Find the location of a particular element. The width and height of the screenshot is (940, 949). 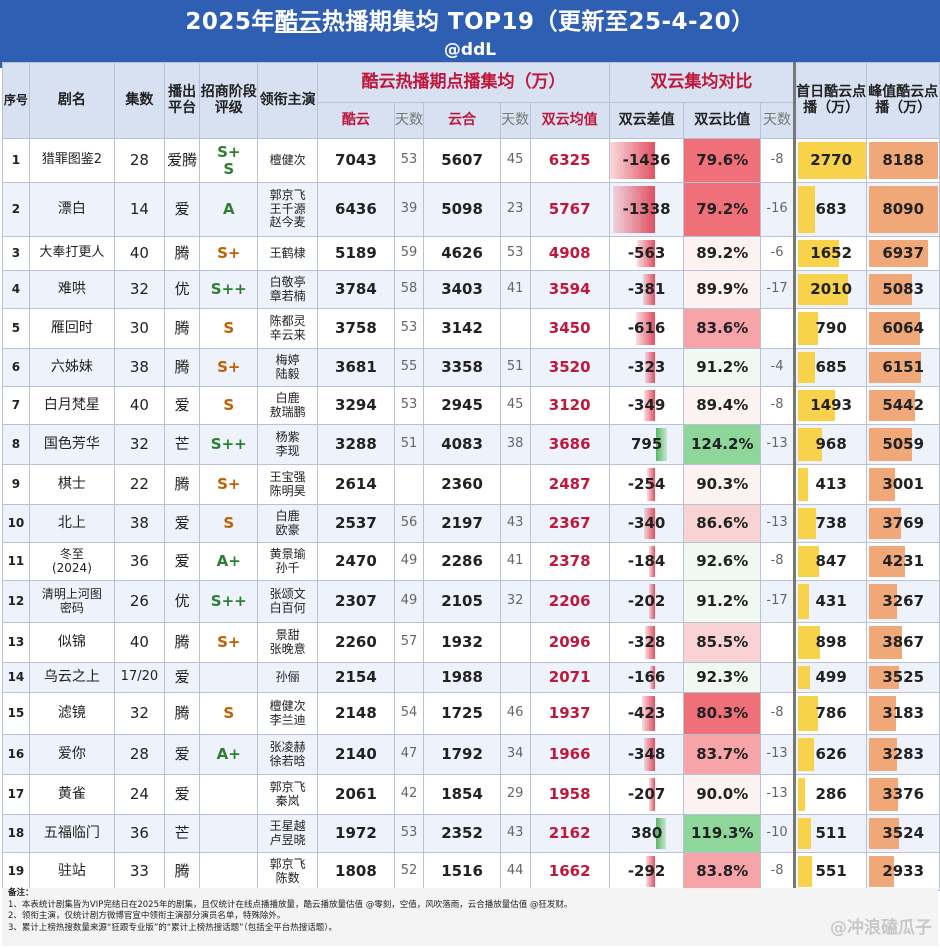

cell-first-day: 286 is located at coordinates (830, 794).